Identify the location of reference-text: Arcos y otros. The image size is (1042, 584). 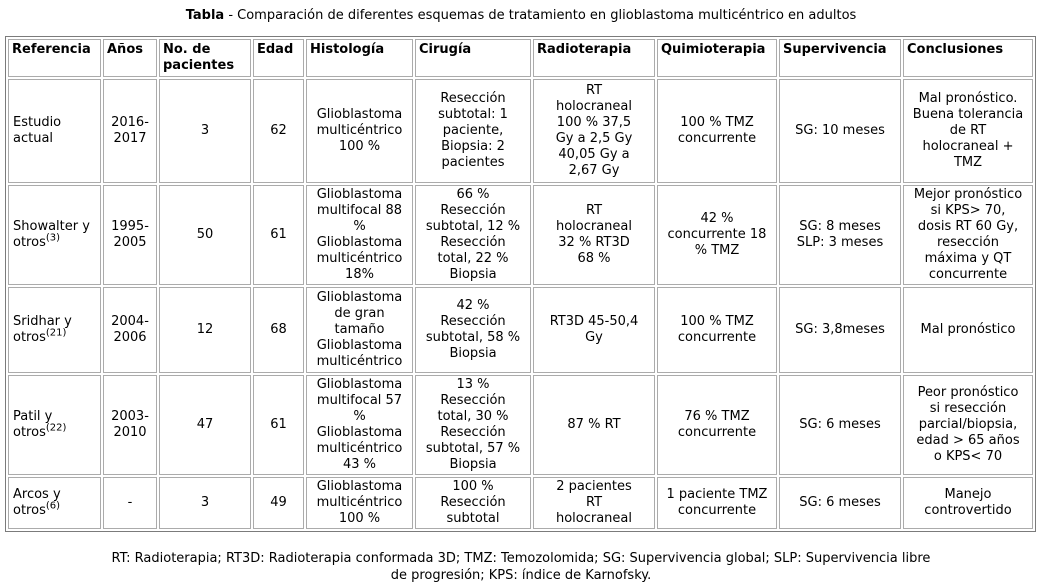
(37, 502).